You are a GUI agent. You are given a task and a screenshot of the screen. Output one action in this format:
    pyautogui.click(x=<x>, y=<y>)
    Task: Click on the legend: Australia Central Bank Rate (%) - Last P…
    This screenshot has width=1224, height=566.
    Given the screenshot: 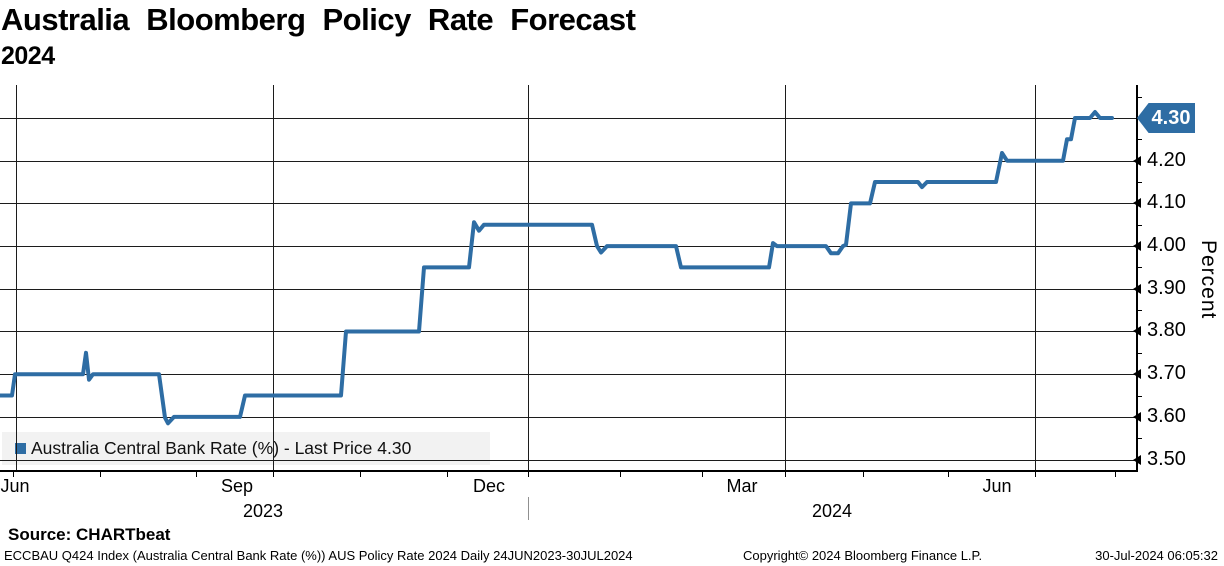 What is the action you would take?
    pyautogui.click(x=246, y=448)
    